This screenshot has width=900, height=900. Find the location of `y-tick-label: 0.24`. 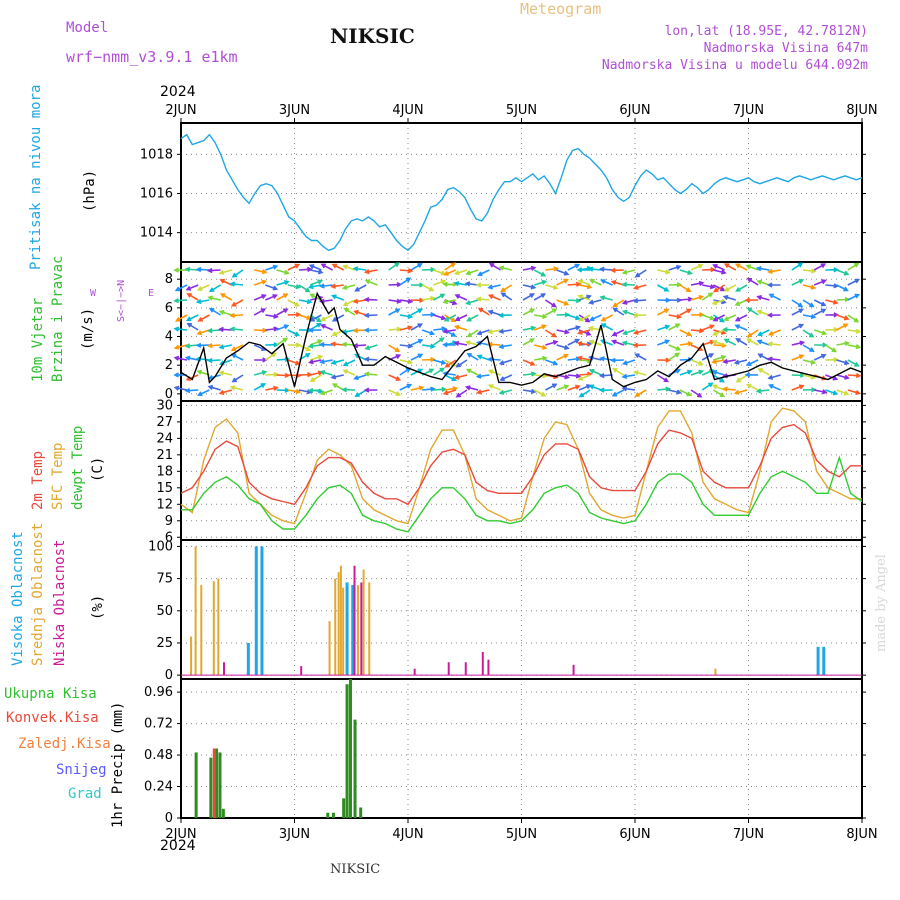

y-tick-label: 0.24 is located at coordinates (158, 787).